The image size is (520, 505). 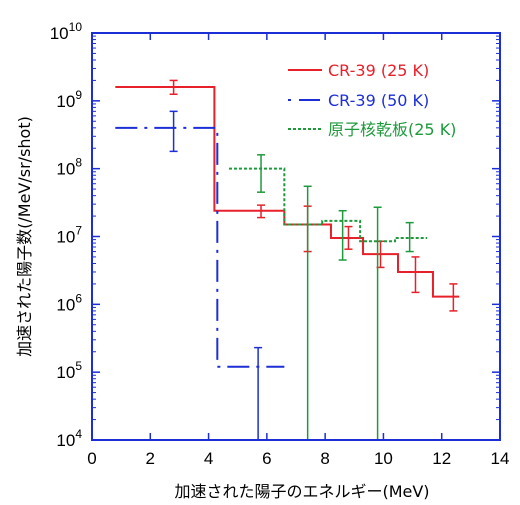 I want to click on y-tick-label: 10¹⁰, so click(x=66, y=31).